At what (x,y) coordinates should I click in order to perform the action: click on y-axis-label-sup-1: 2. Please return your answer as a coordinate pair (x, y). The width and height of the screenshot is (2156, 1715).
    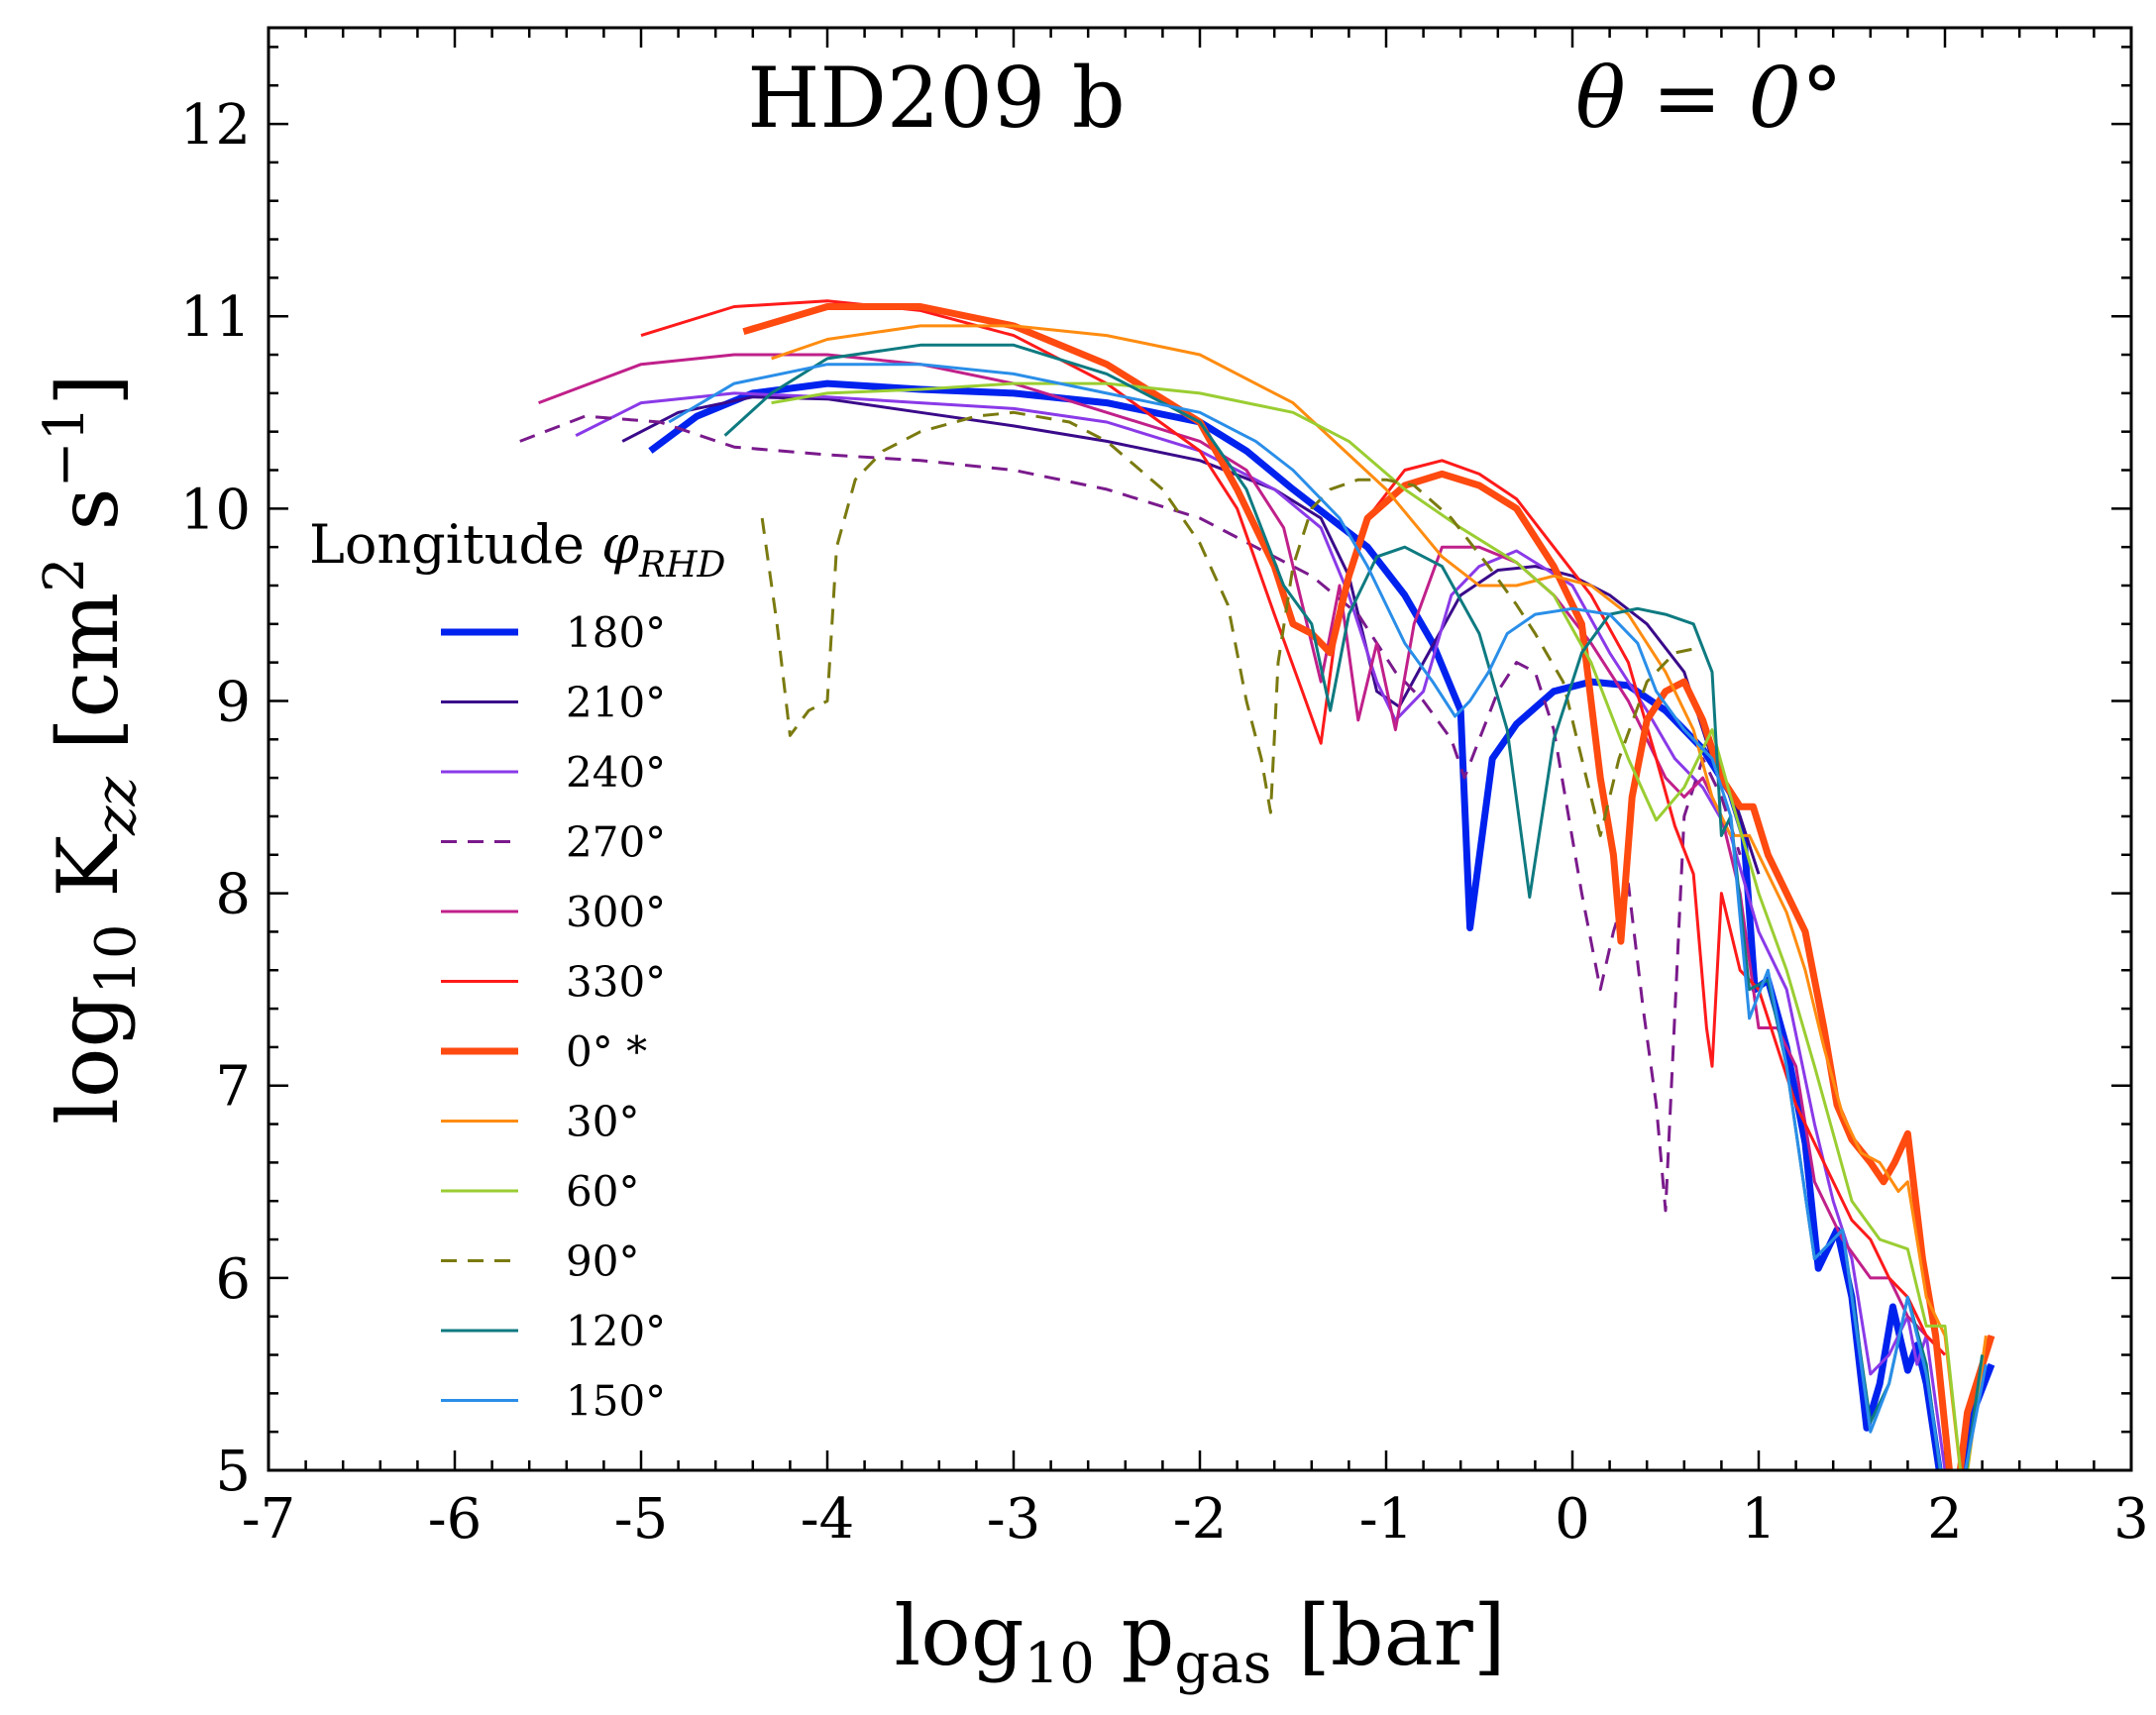
    Looking at the image, I should click on (65, 574).